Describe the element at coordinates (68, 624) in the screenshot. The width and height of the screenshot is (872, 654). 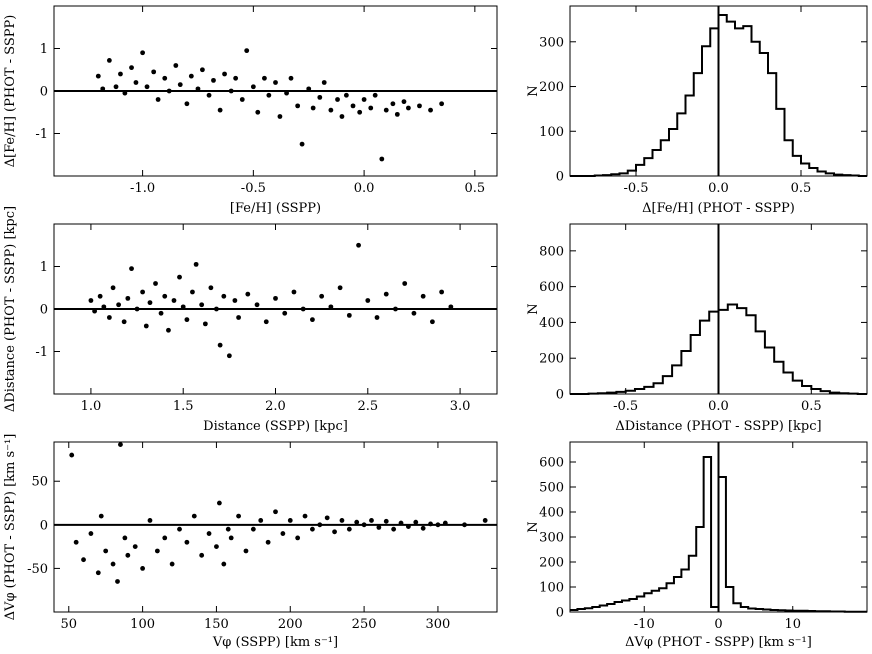
I see `x-tick-label: 50` at that location.